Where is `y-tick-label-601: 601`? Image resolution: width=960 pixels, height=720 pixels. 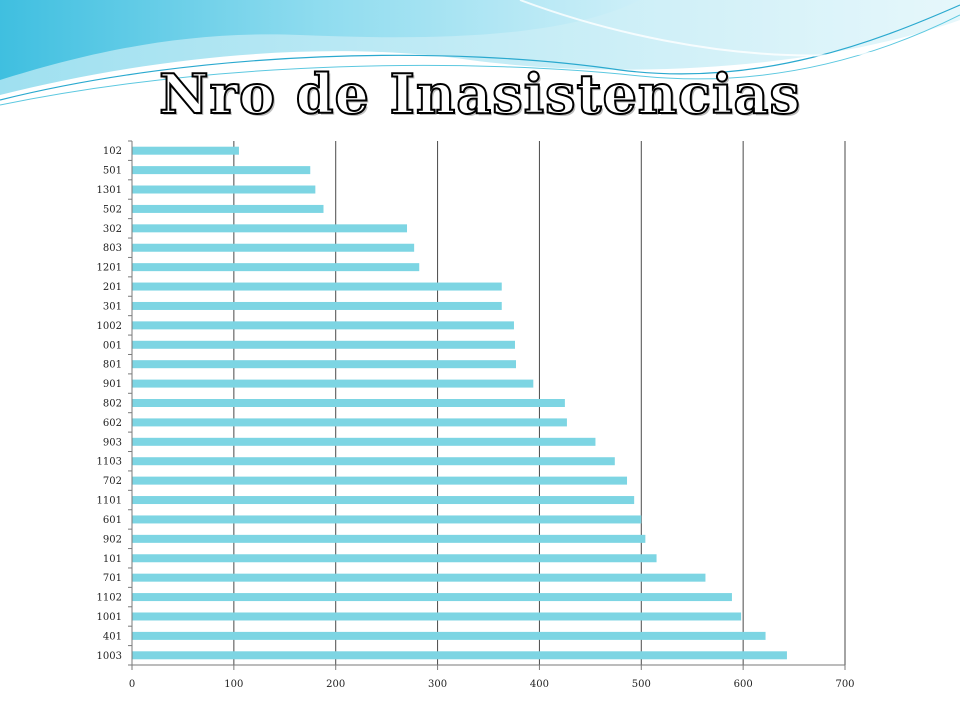 y-tick-label-601: 601 is located at coordinates (112, 520).